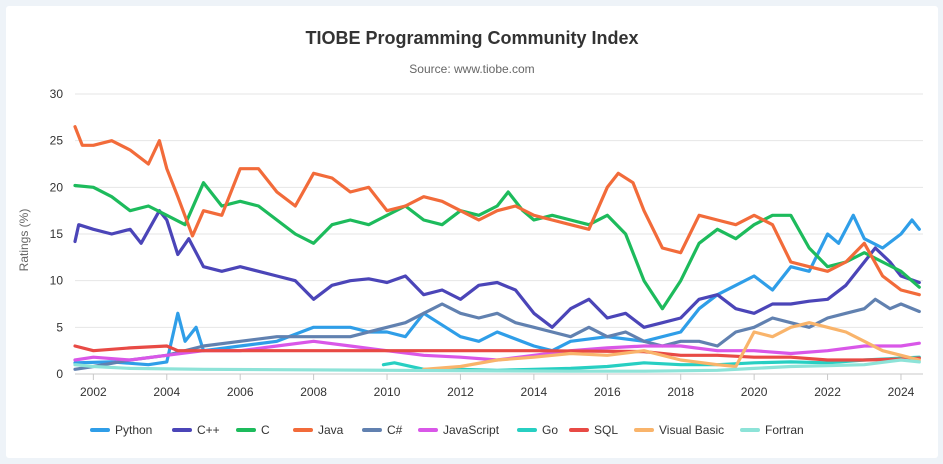 The image size is (943, 464). Describe the element at coordinates (607, 392) in the screenshot. I see `x-tick-label: 2016` at that location.